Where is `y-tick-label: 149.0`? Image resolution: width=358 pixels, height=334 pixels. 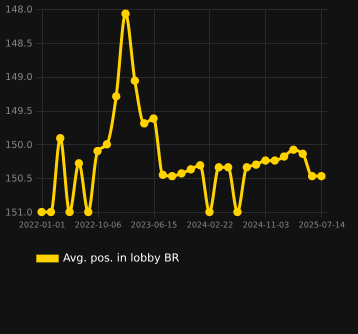
y-tick-label: 149.0 is located at coordinates (18, 78).